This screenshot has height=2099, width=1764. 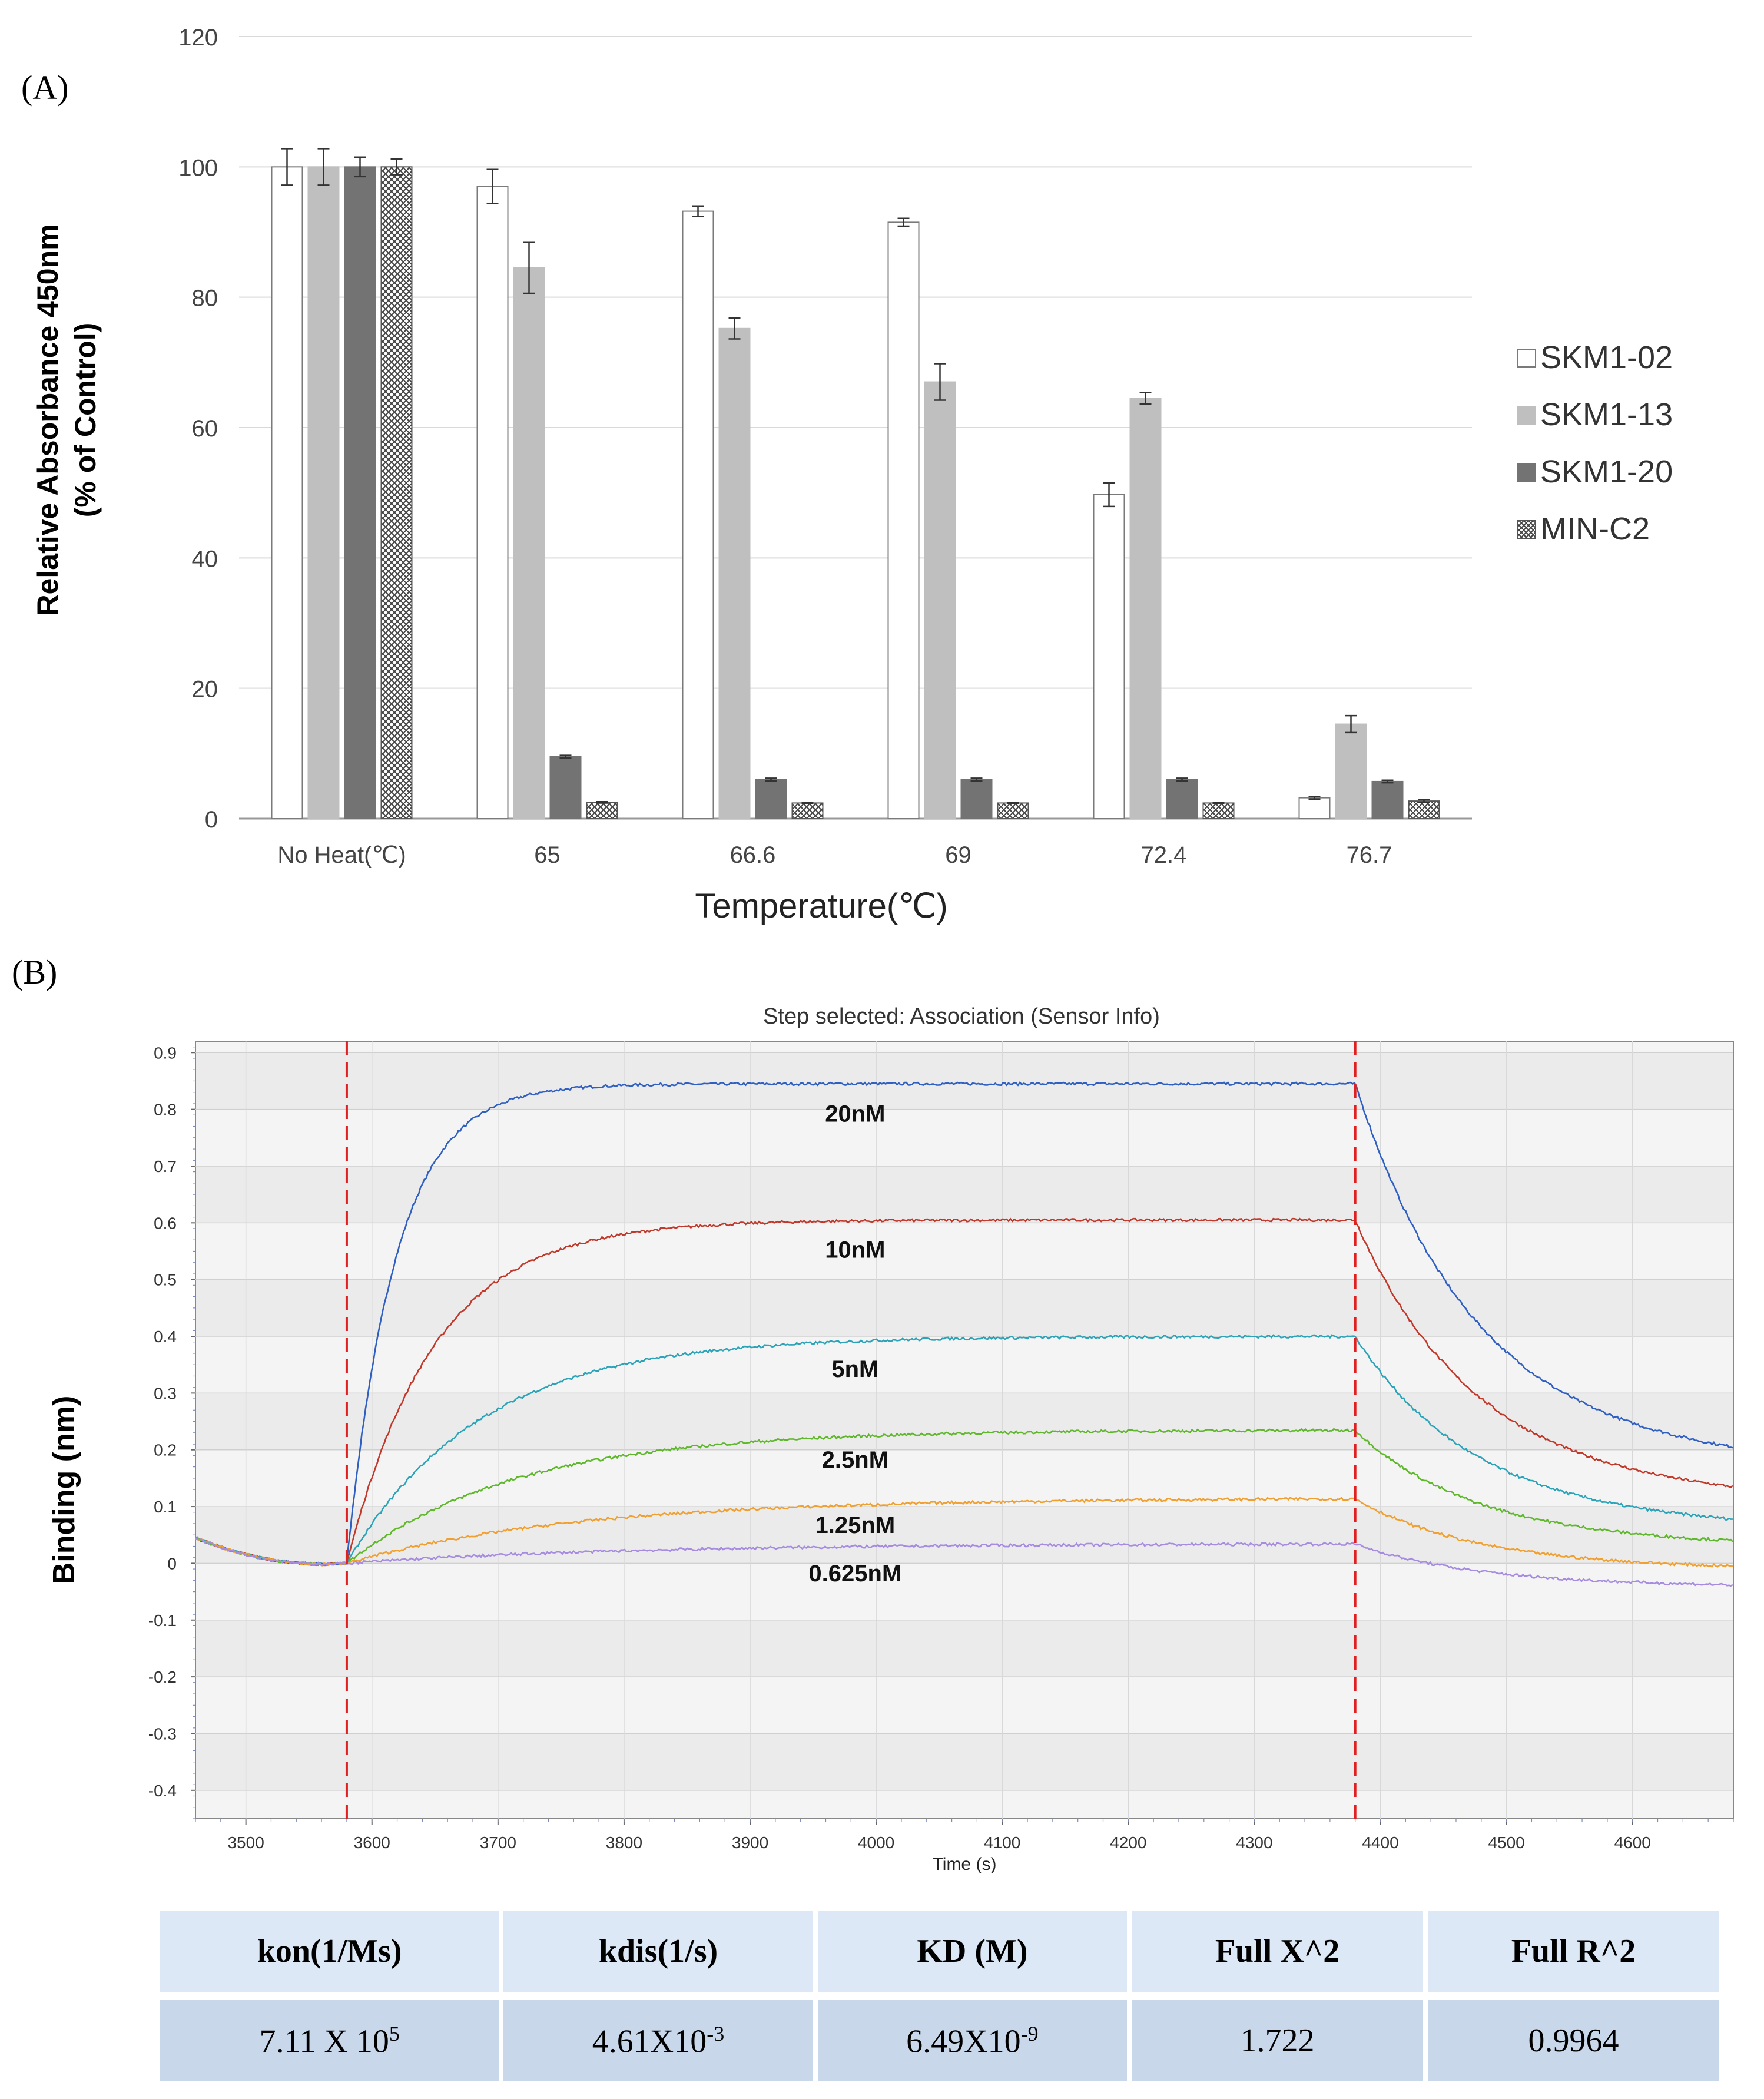 What do you see at coordinates (821, 906) in the screenshot?
I see `x-axis-label: Temperature(℃)` at bounding box center [821, 906].